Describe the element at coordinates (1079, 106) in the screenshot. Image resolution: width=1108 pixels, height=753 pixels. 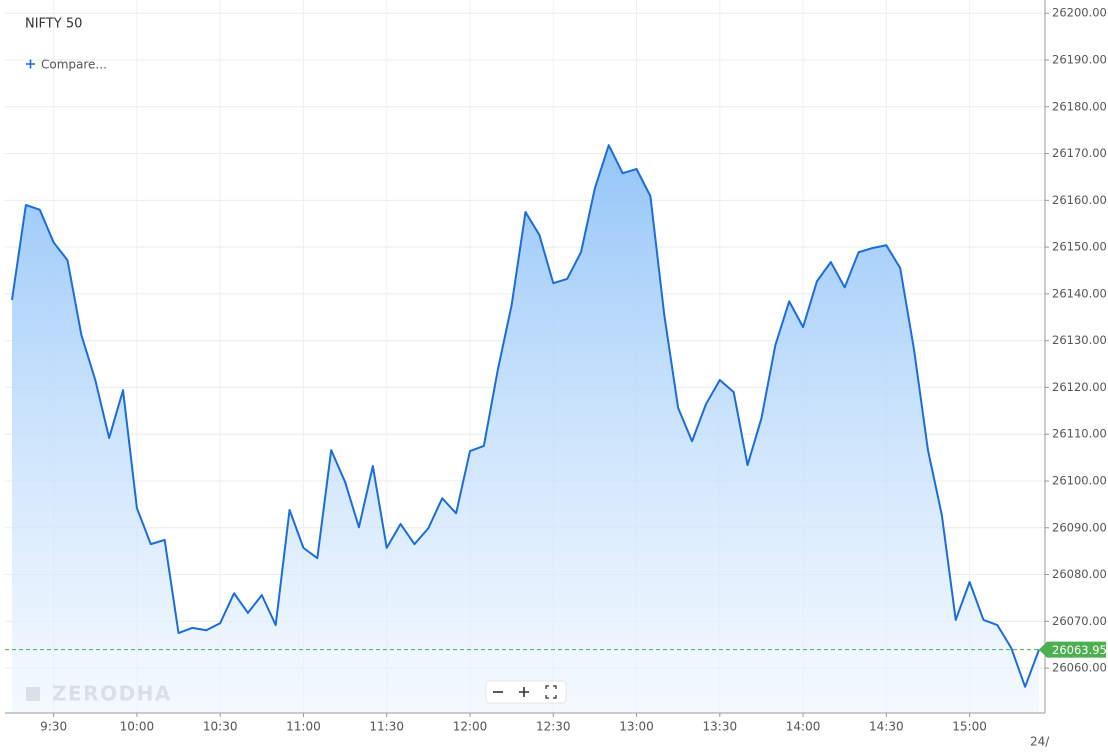
I see `y-tick-label: 26180.00` at that location.